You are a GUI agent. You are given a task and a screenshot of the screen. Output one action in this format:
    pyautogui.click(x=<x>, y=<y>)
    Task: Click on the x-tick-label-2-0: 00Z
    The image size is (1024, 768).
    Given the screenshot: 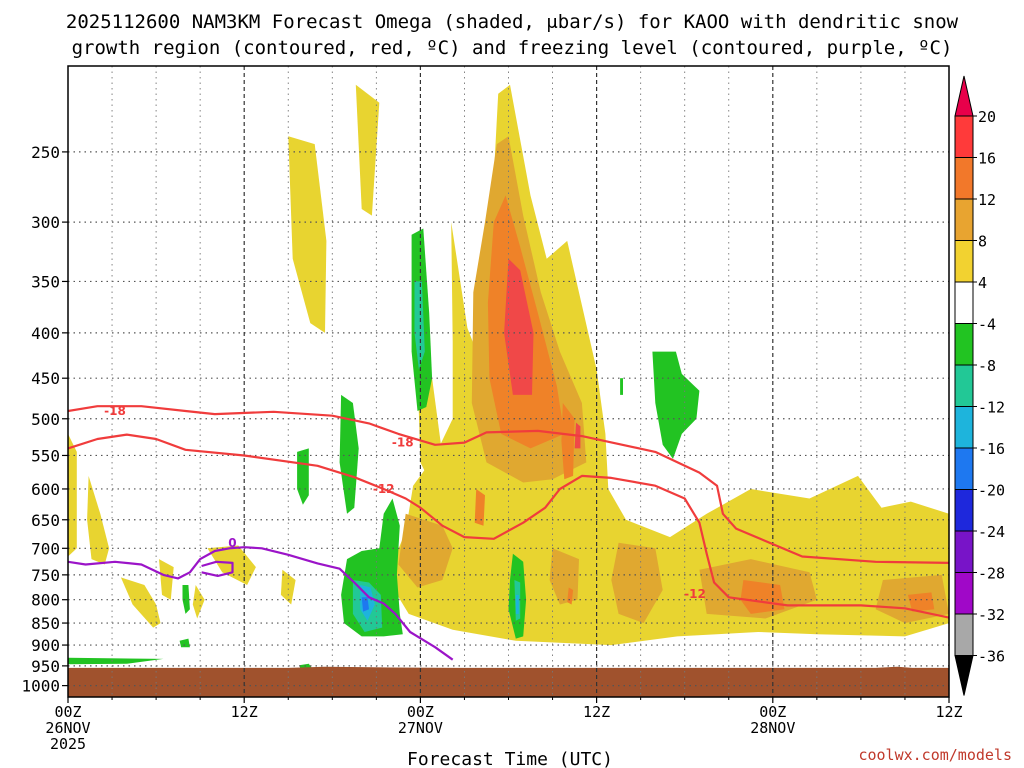 What is the action you would take?
    pyautogui.click(x=420, y=712)
    